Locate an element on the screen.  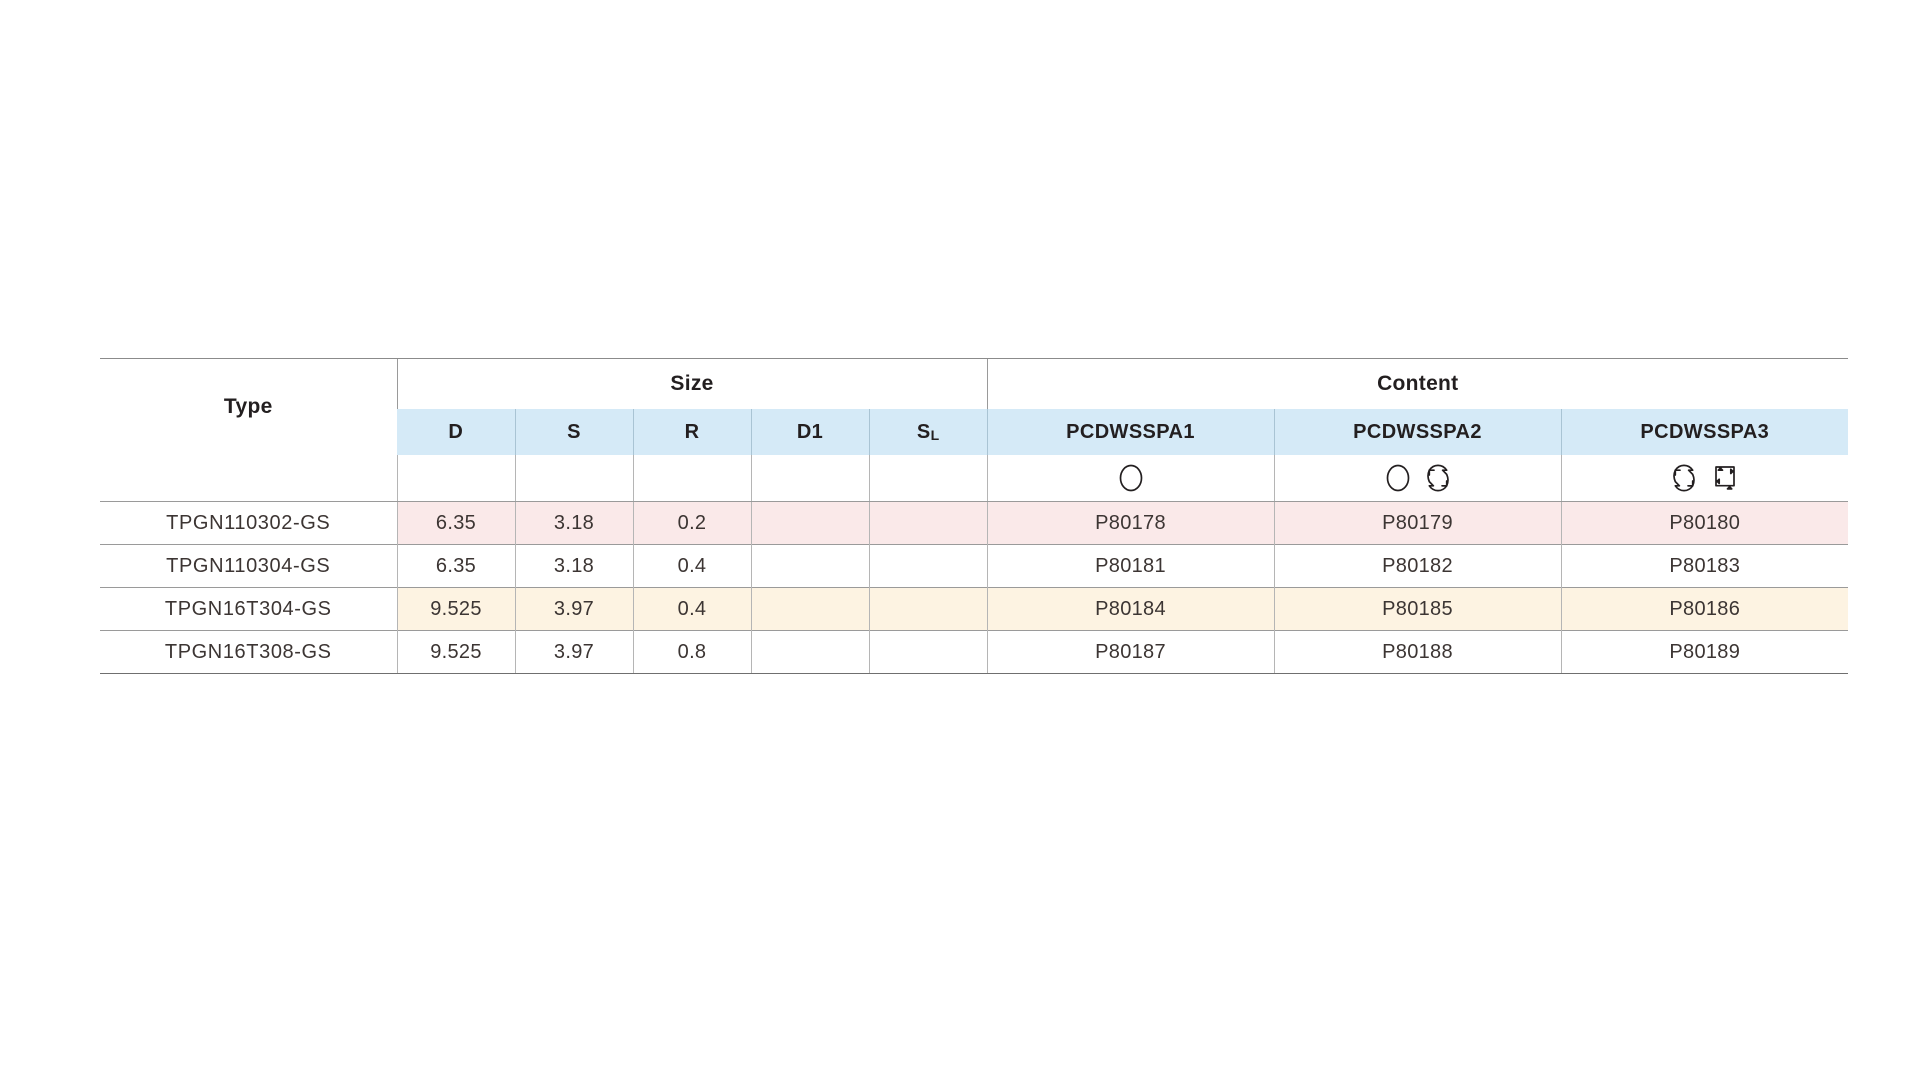
icon-cell-pcdwsspa2 is located at coordinates (1417, 478).